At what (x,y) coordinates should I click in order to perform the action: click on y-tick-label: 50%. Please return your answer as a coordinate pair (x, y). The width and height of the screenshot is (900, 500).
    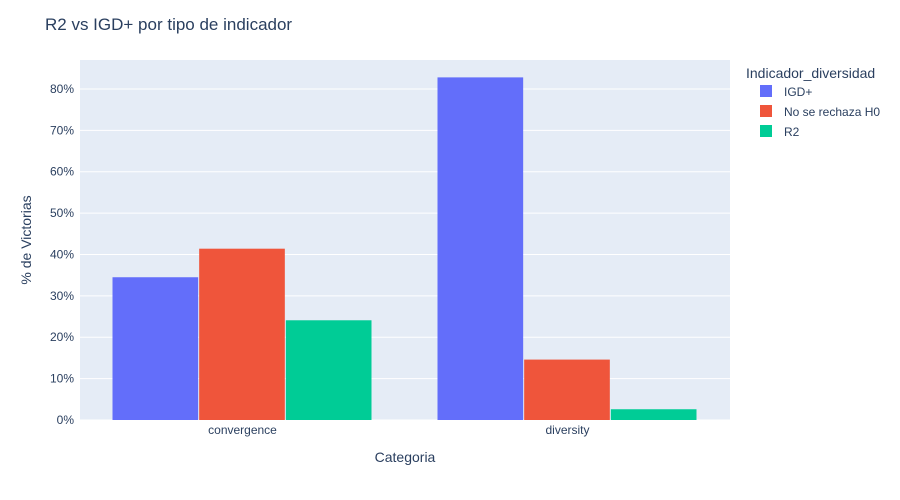
    Looking at the image, I should click on (62, 213).